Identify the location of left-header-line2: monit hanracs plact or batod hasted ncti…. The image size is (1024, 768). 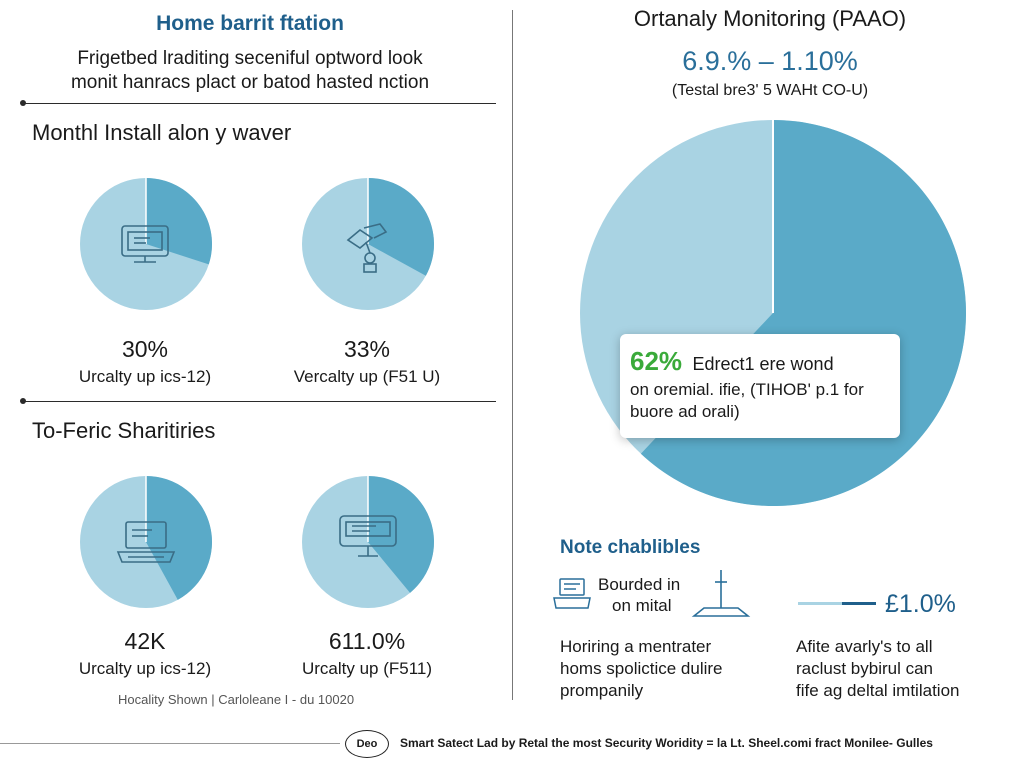
(250, 82).